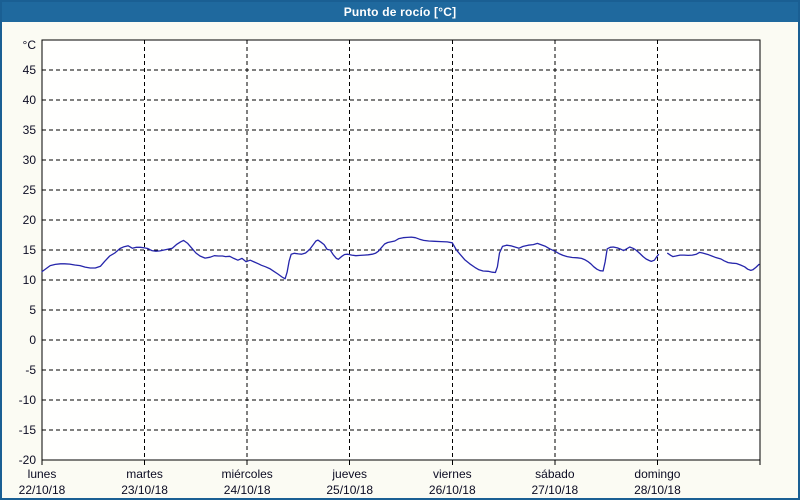 The height and width of the screenshot is (503, 800). I want to click on y-axis-label: -5, so click(30, 370).